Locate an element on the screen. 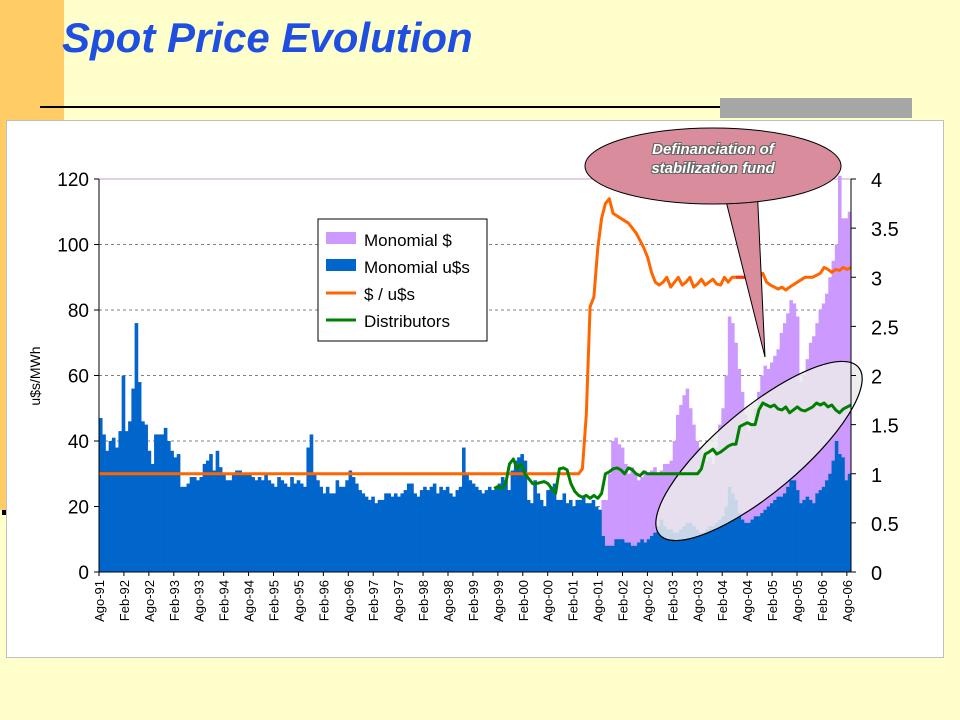 This screenshot has height=720, width=960. x-tick-label: Feb-96 is located at coordinates (323, 600).